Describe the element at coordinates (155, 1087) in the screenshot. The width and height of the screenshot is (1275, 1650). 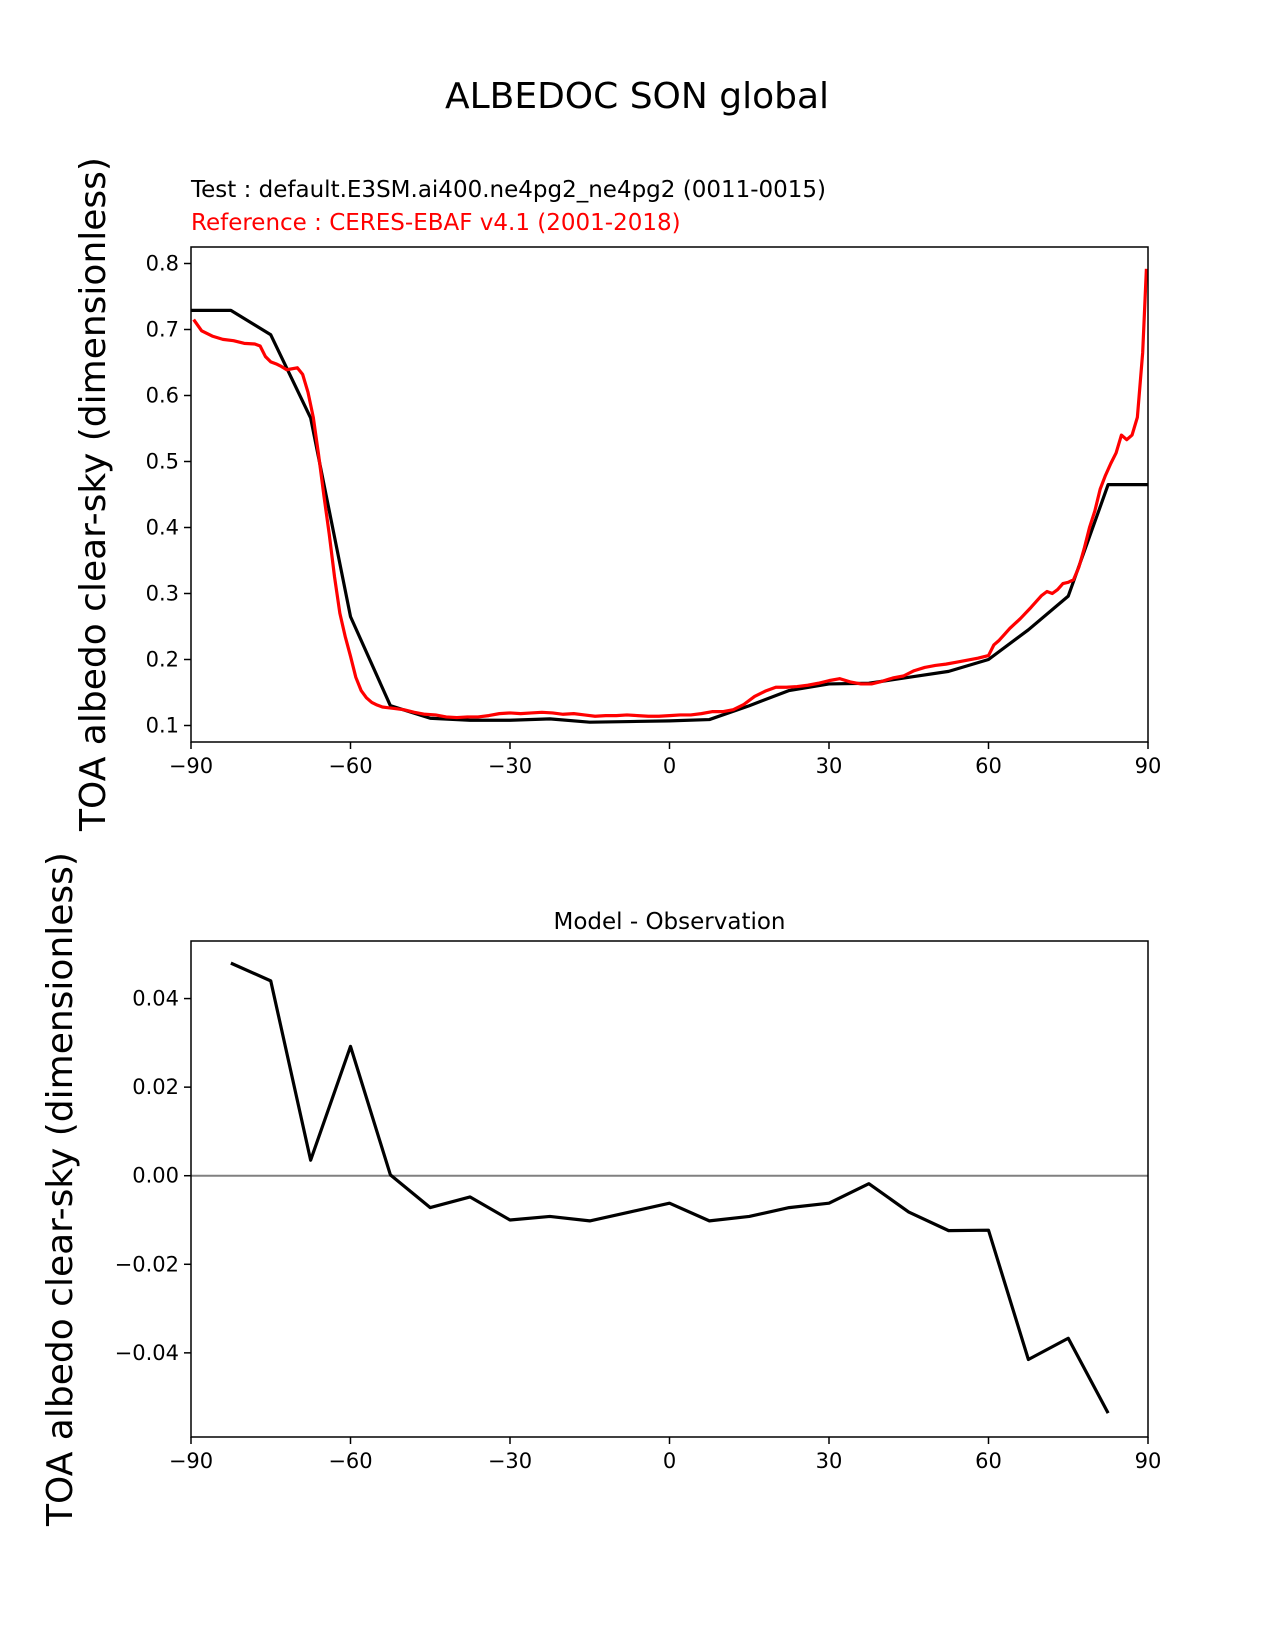
I see `y-tick-label: 0.02` at that location.